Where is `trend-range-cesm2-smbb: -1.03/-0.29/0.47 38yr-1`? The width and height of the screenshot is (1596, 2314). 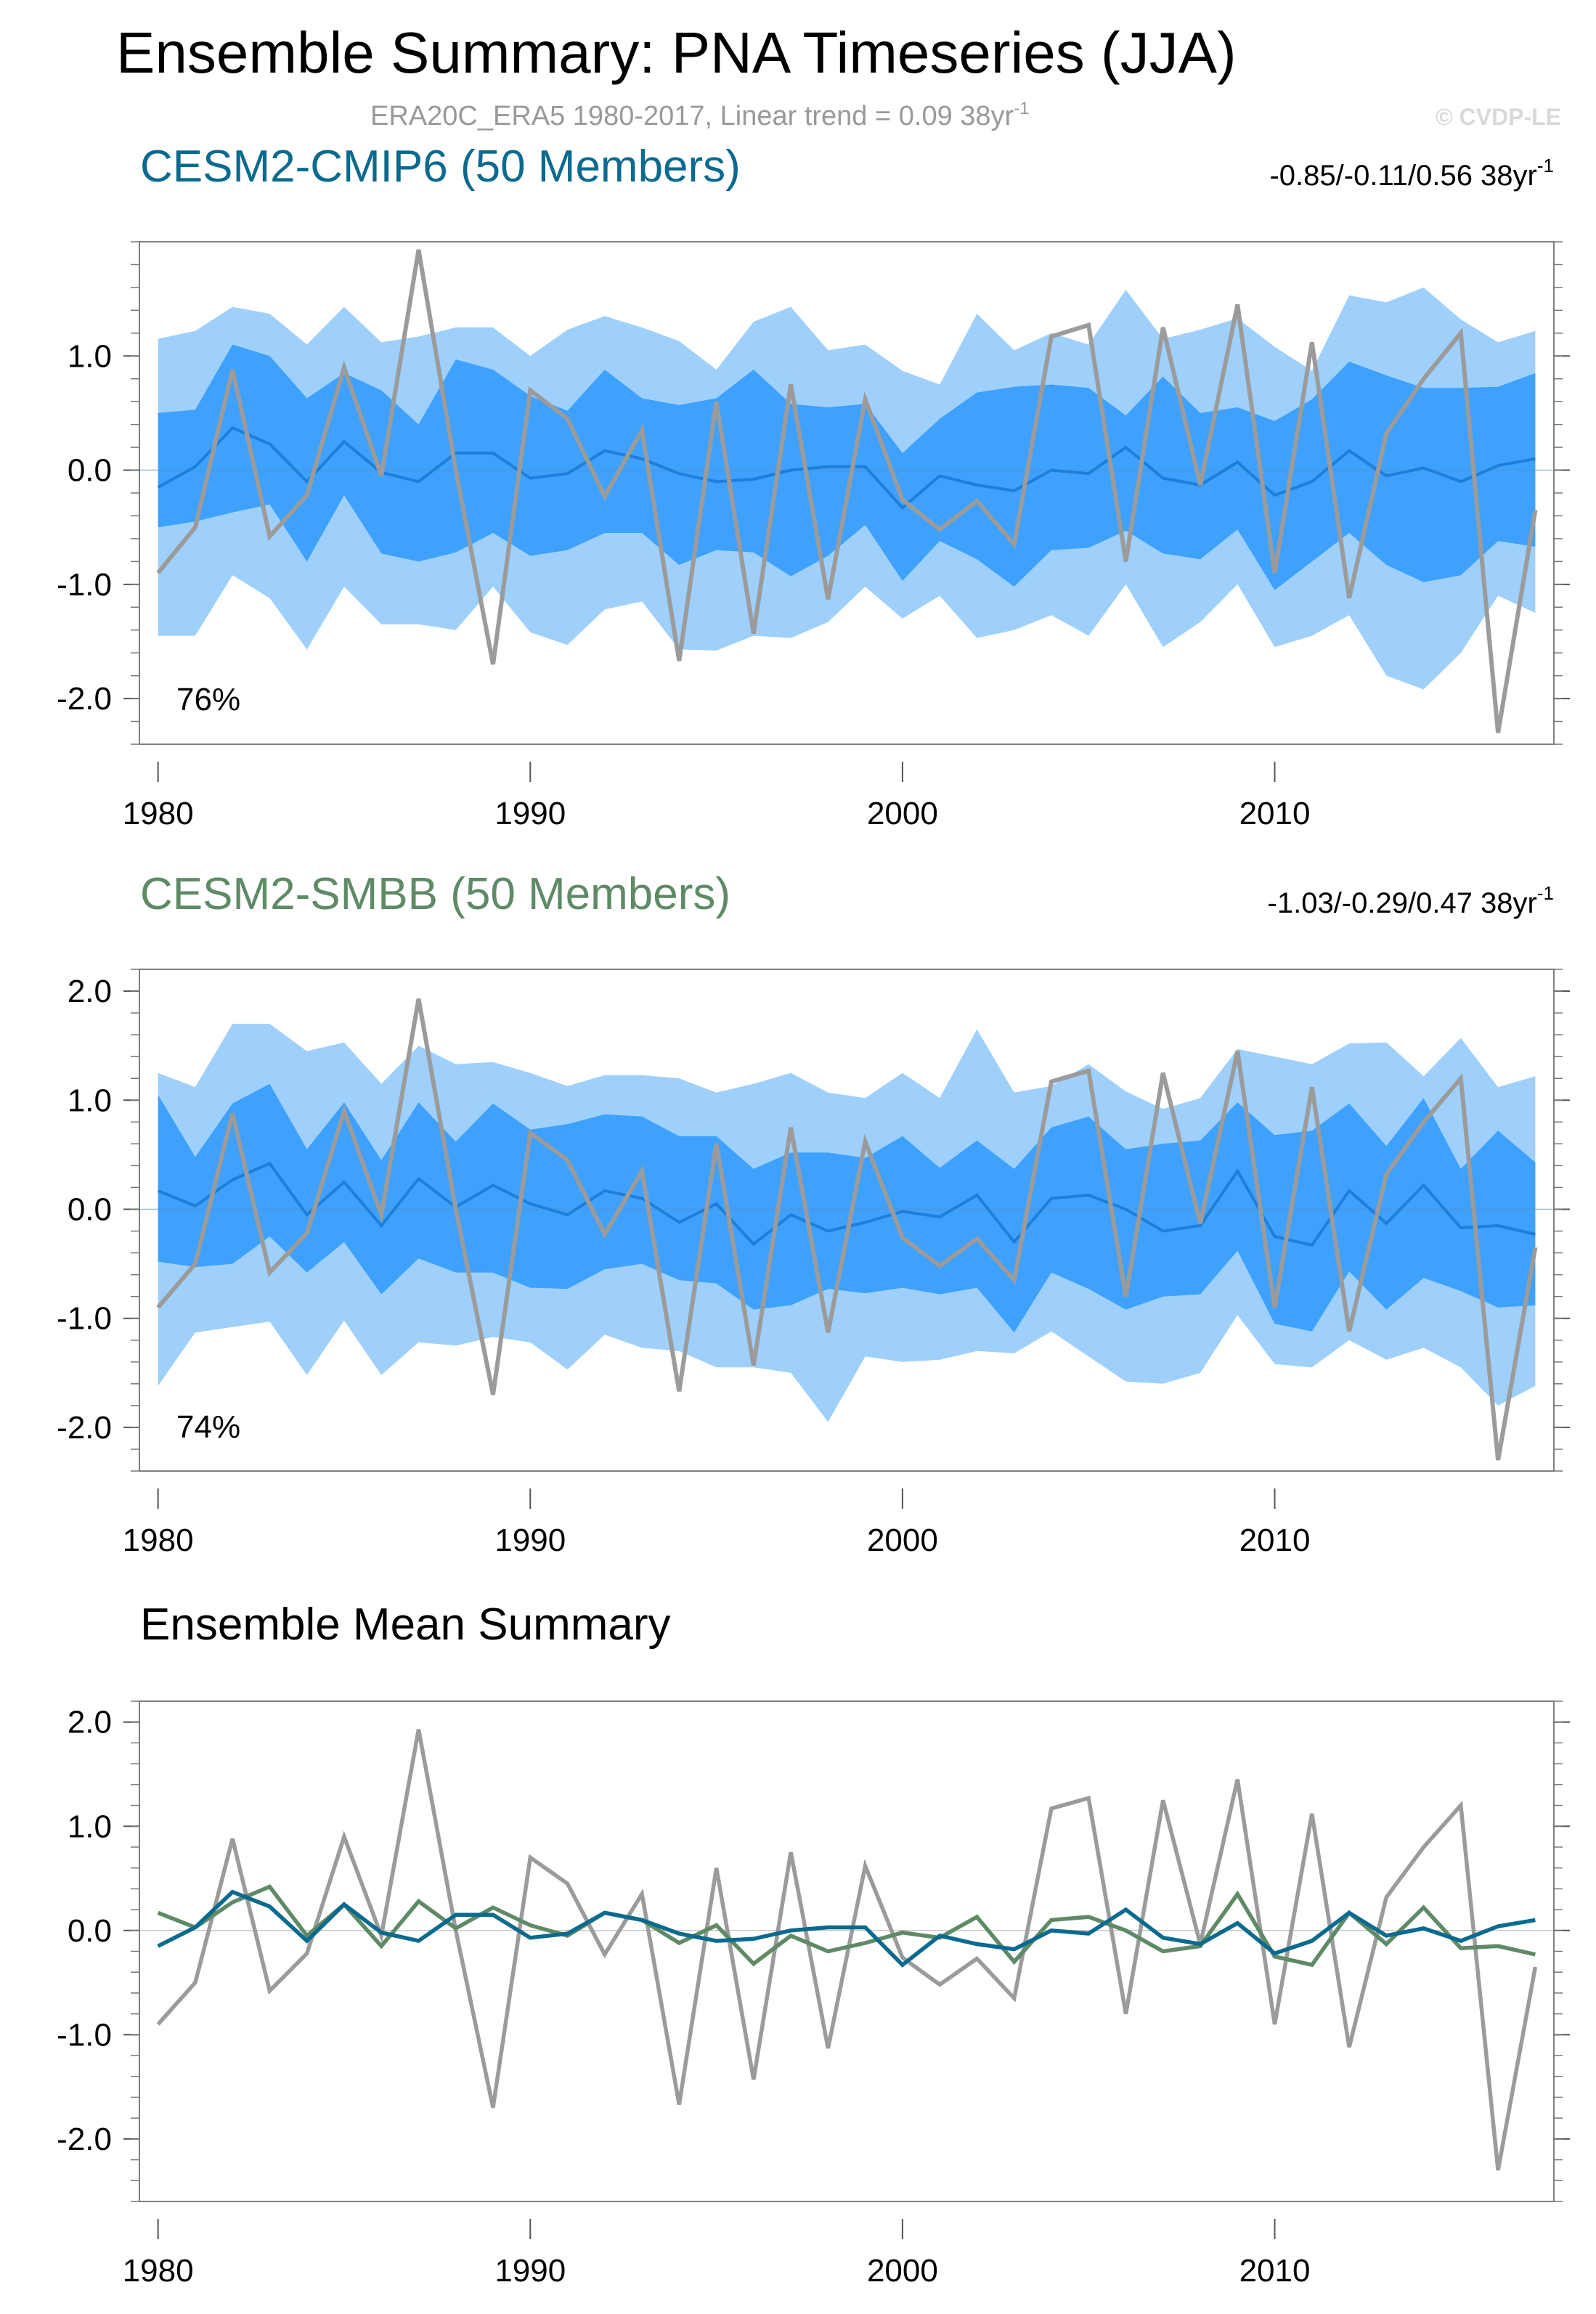
trend-range-cesm2-smbb: -1.03/-0.29/0.47 38yr-1 is located at coordinates (1411, 901).